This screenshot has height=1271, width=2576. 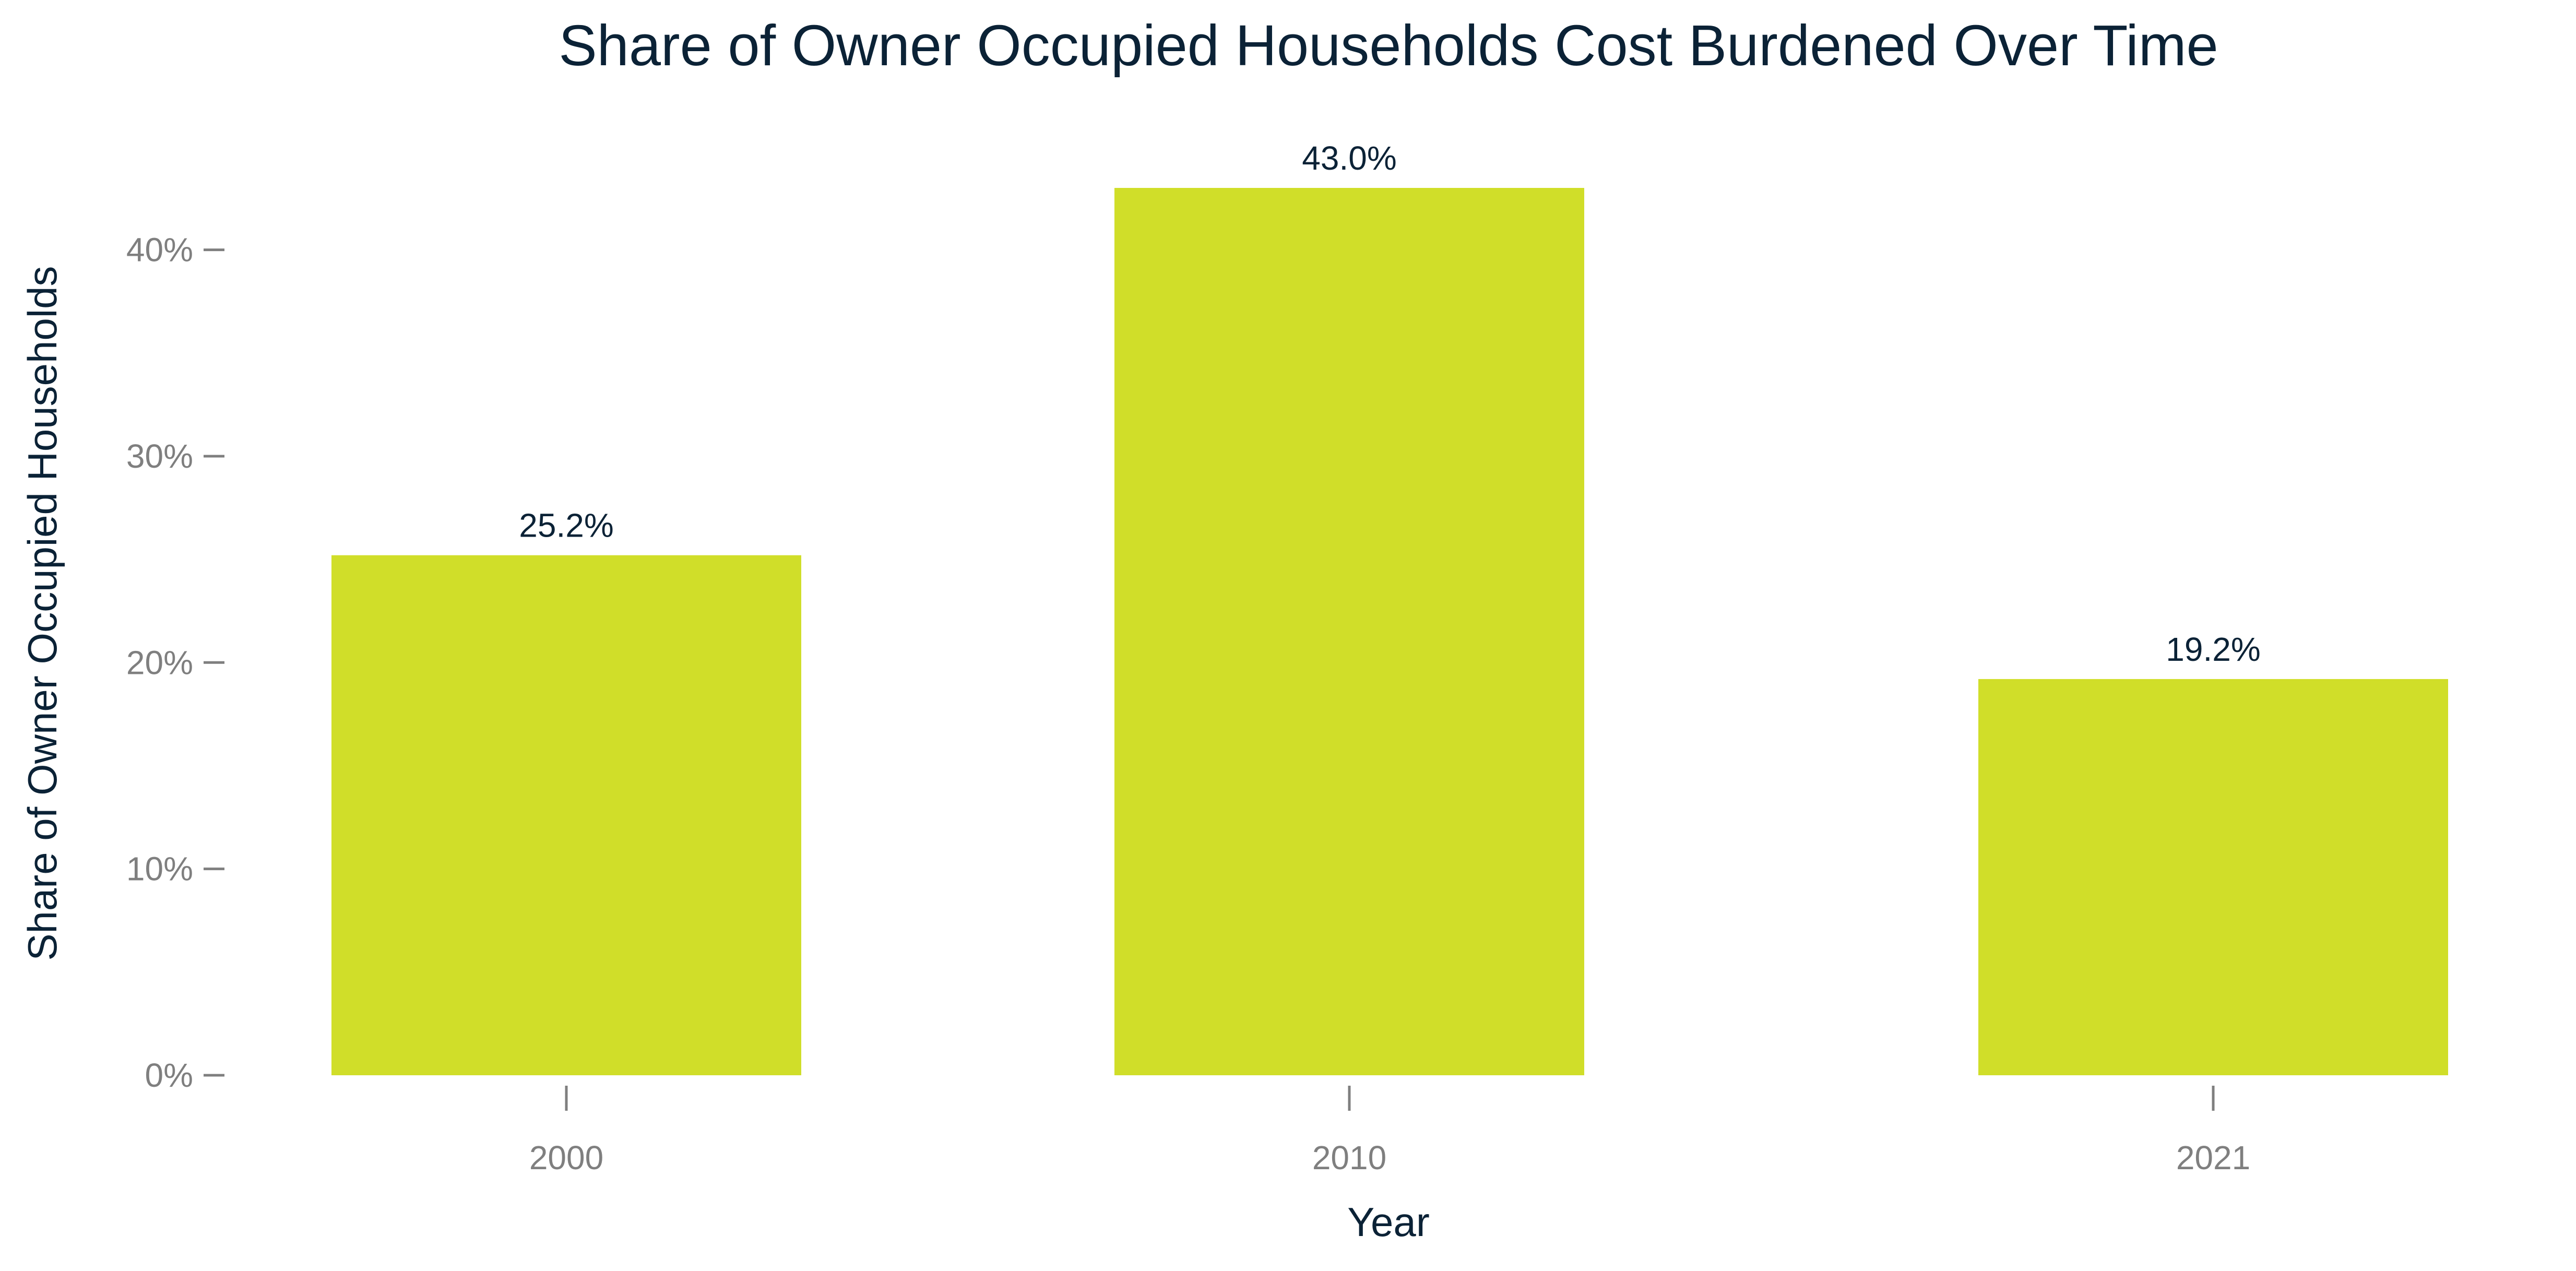 I want to click on bar-2021, so click(x=2213, y=877).